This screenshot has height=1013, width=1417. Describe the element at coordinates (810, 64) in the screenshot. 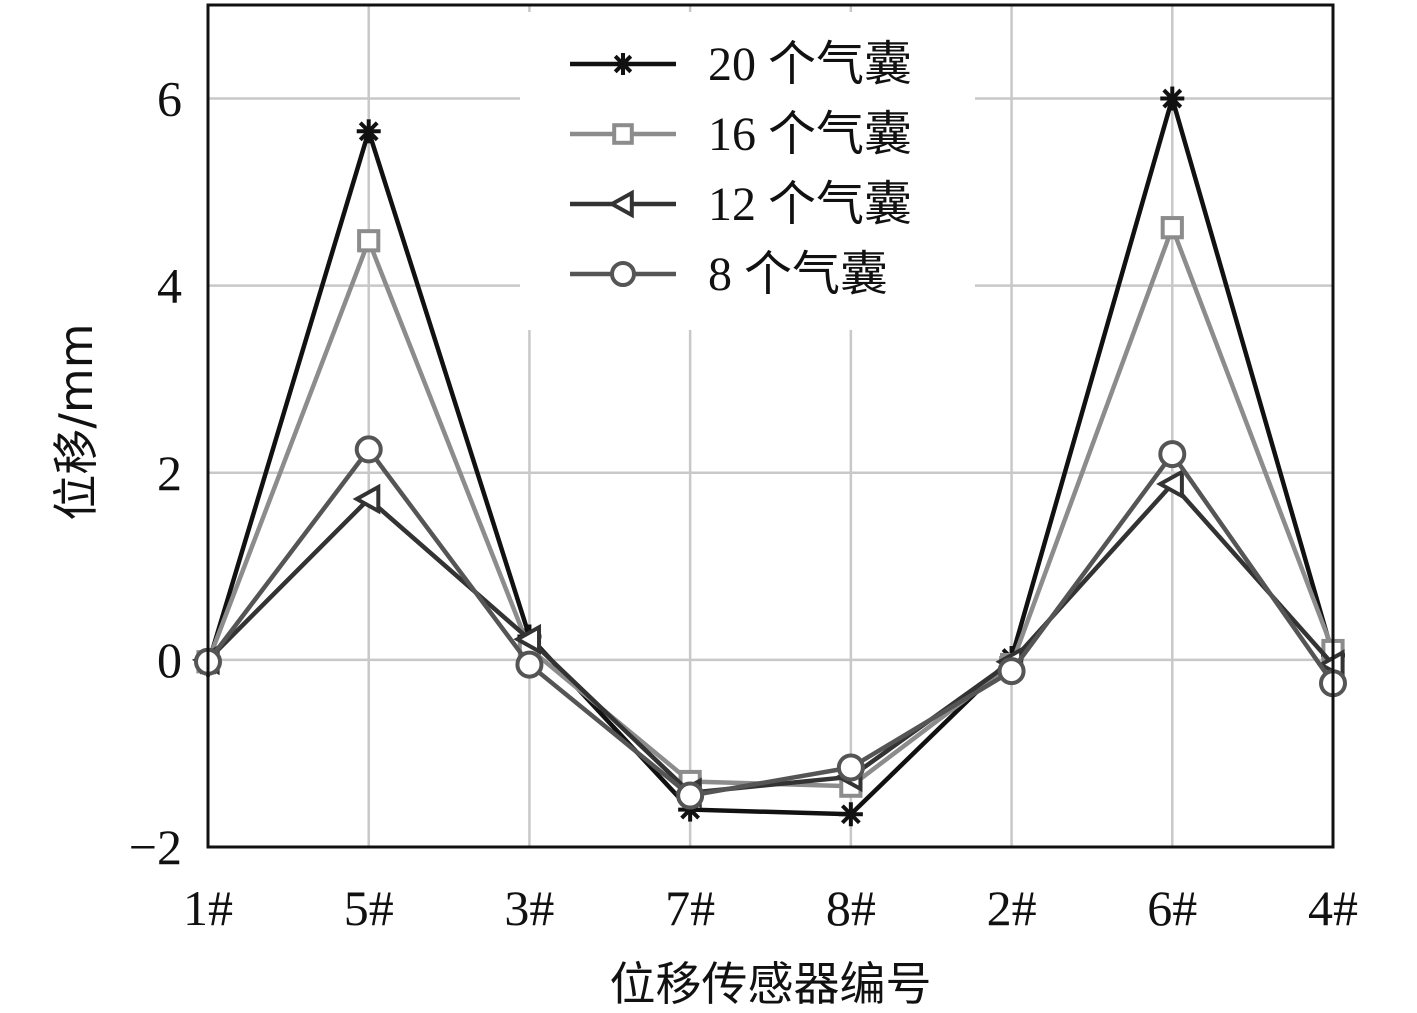

I see `legend-label: 20 个气囊` at that location.